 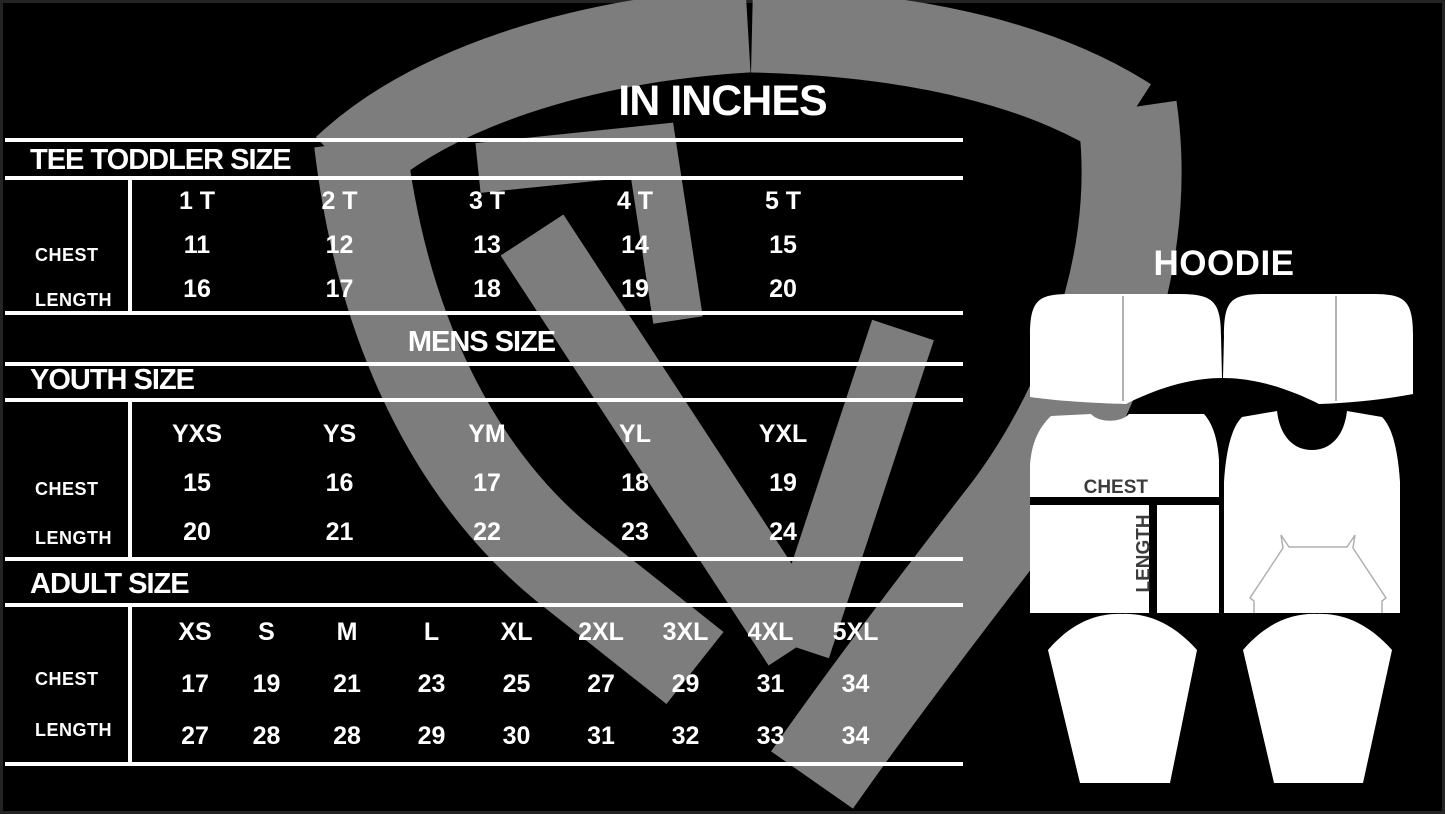 What do you see at coordinates (1153, 555) in the screenshot?
I see `length-measure-line` at bounding box center [1153, 555].